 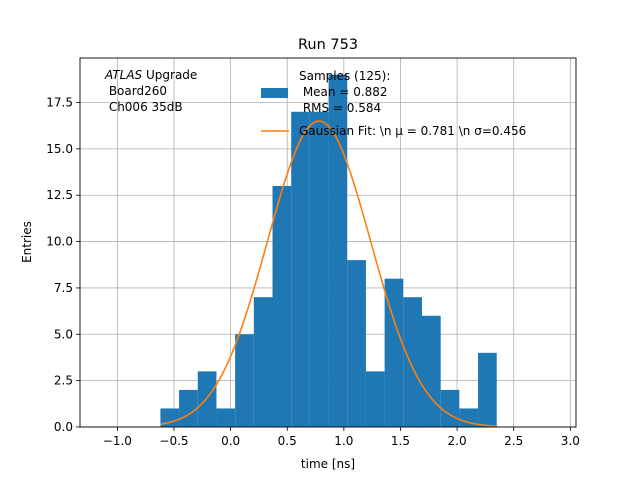 I want to click on y-tick-label-5: 12.5, so click(x=59, y=195).